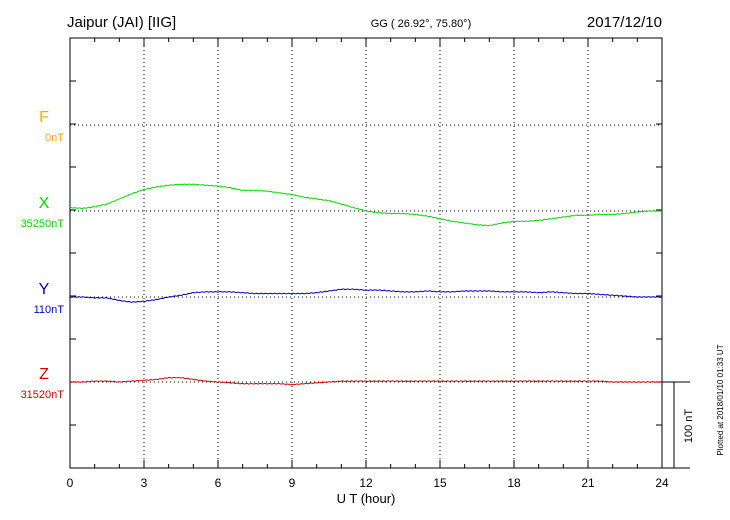 The image size is (730, 520). Describe the element at coordinates (44, 374) in the screenshot. I see `series-name-z: Z` at that location.